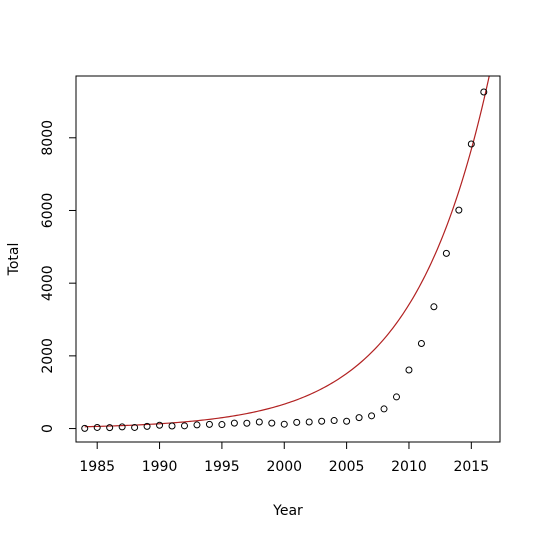  What do you see at coordinates (409, 467) in the screenshot?
I see `x-tick-label: 2010` at bounding box center [409, 467].